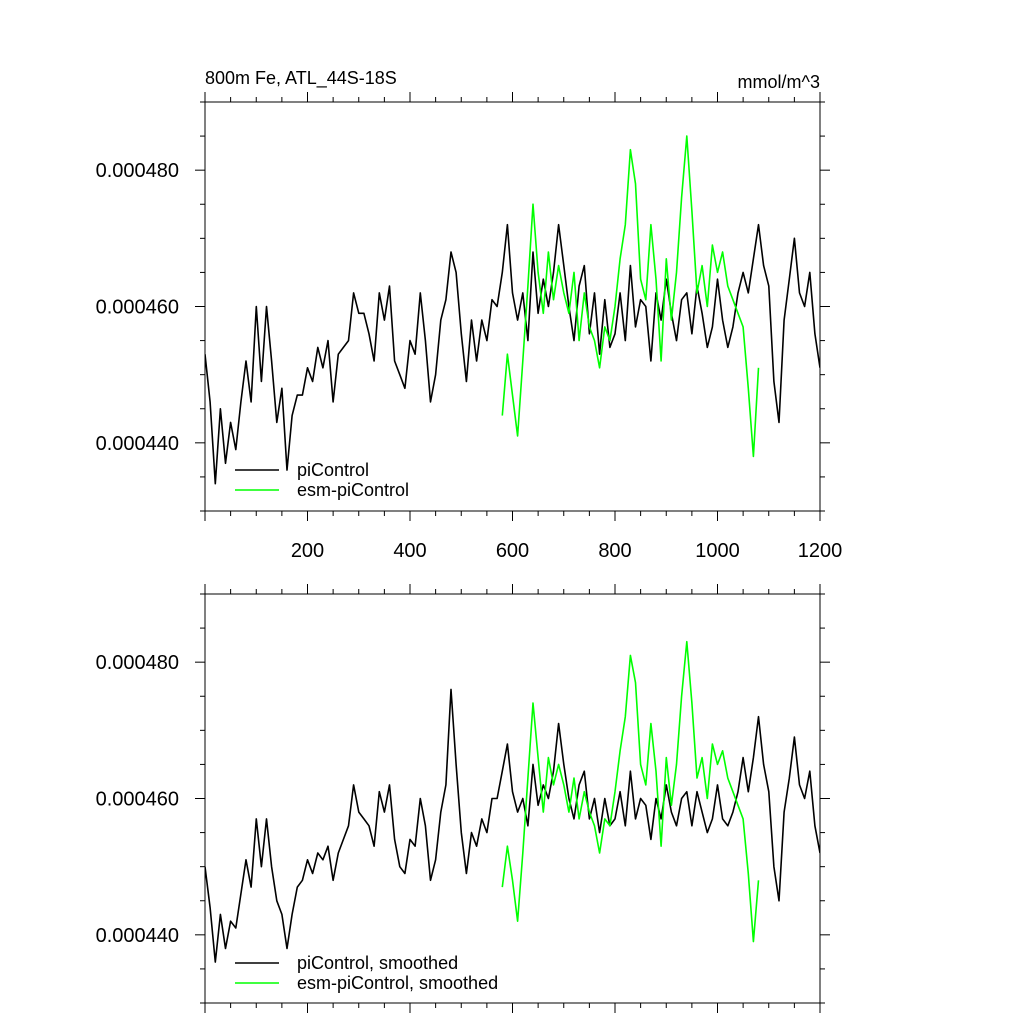 This screenshot has height=1024, width=1024. What do you see at coordinates (630, 791) in the screenshot?
I see `series-line-esm-picontrol-smoothed` at bounding box center [630, 791].